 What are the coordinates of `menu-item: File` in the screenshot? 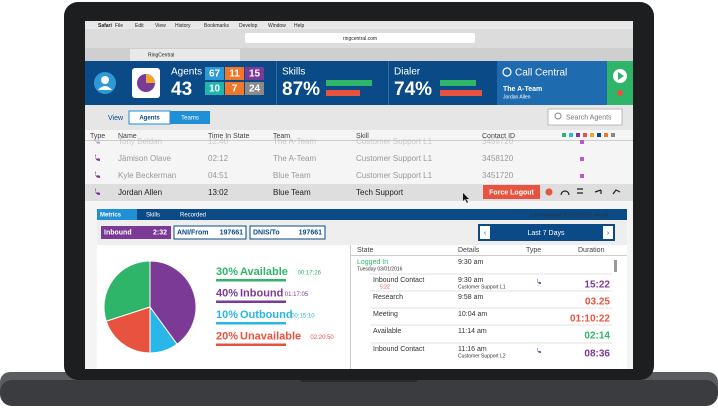 It's located at (119, 26).